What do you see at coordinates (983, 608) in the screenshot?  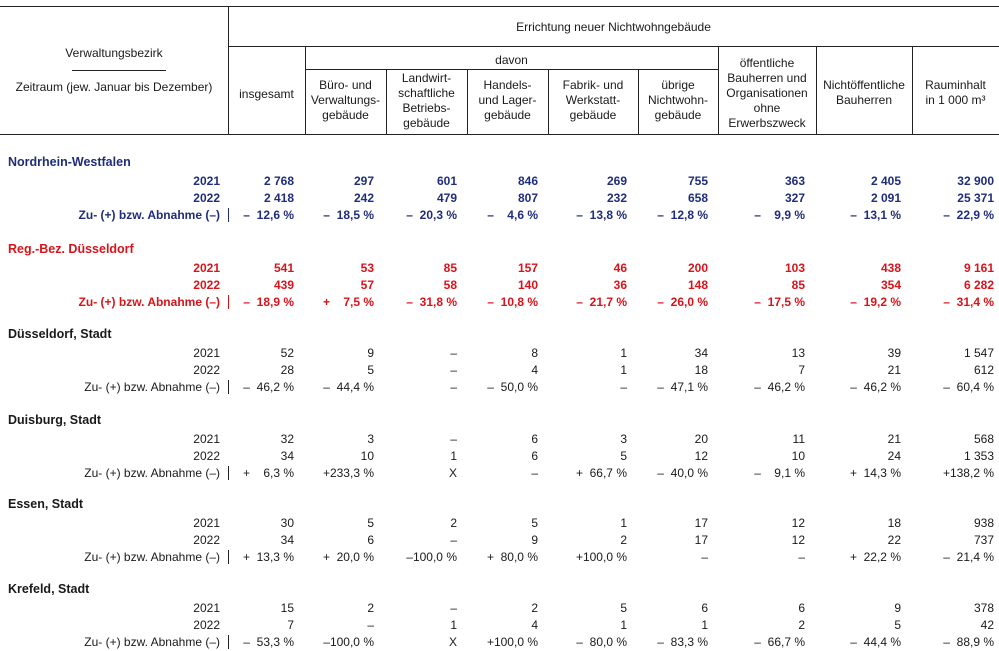 I see `table-cell: 378` at bounding box center [983, 608].